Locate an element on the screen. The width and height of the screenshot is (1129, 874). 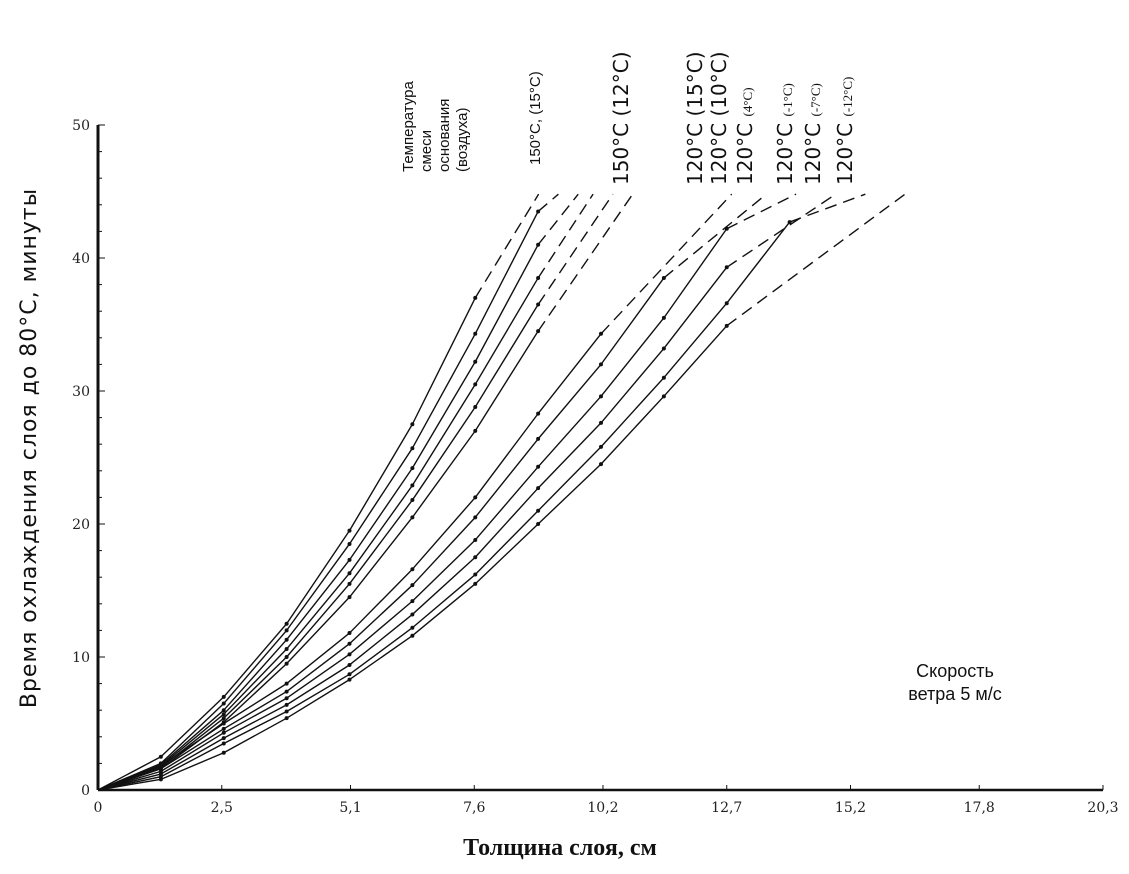
series-label: 120°С (-12°С) is located at coordinates (845, 131).